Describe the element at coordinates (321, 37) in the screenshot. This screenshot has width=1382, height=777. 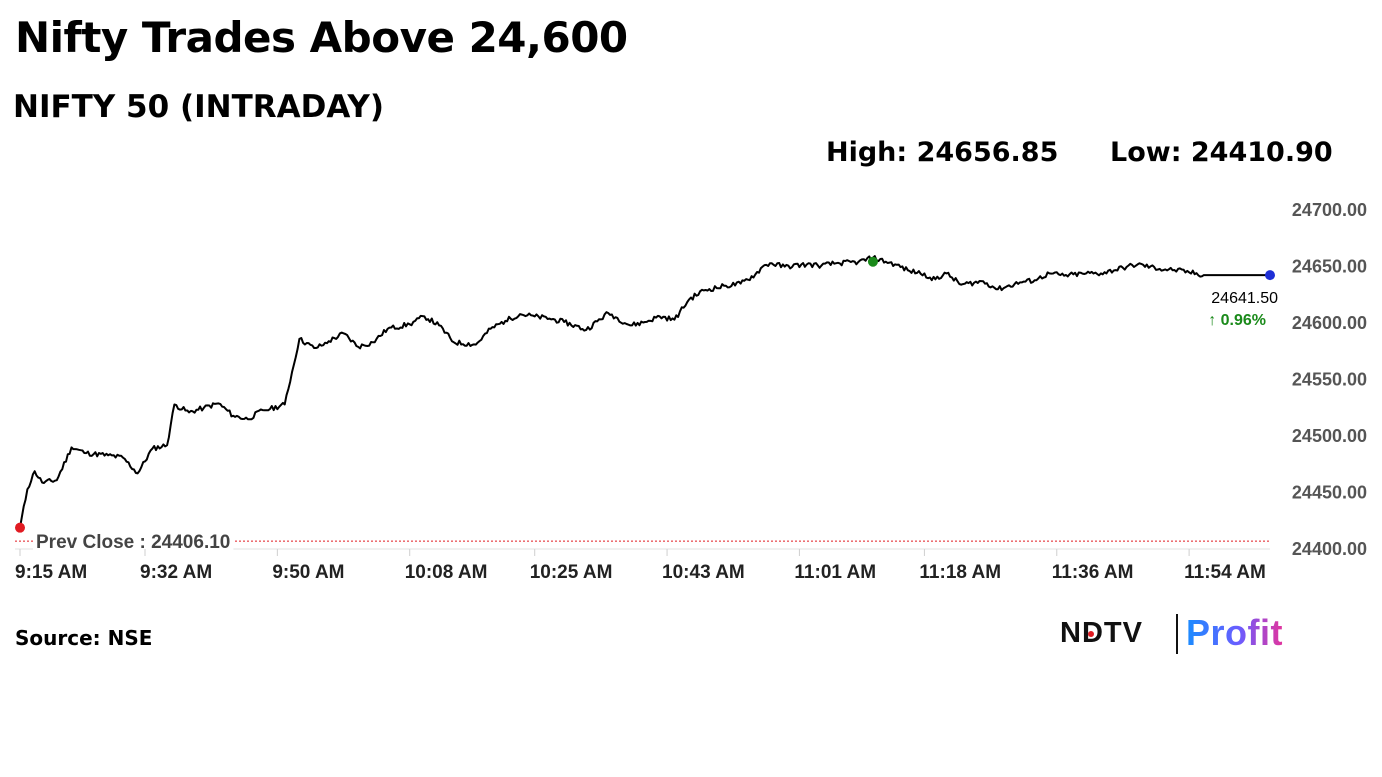
I see `headline: Nifty Trades Above 24,600` at that location.